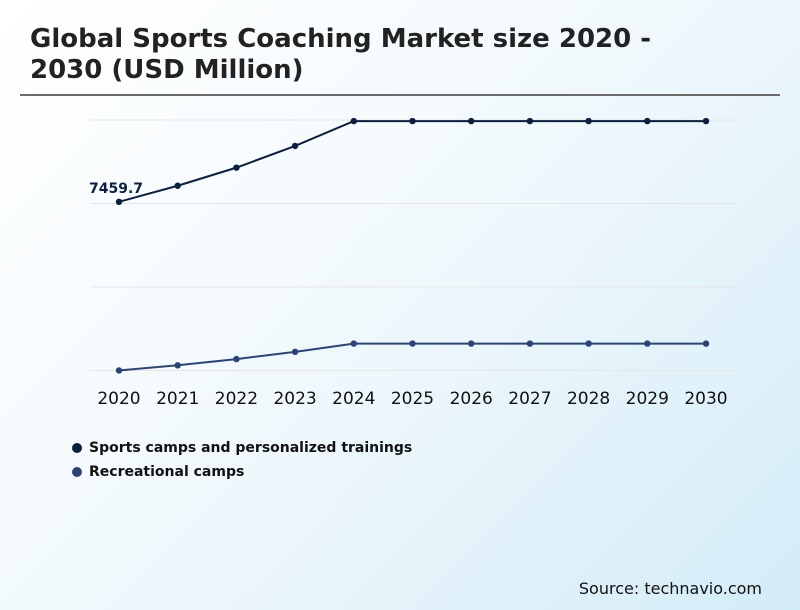  What do you see at coordinates (177, 399) in the screenshot?
I see `x-tick-label: 2021` at bounding box center [177, 399].